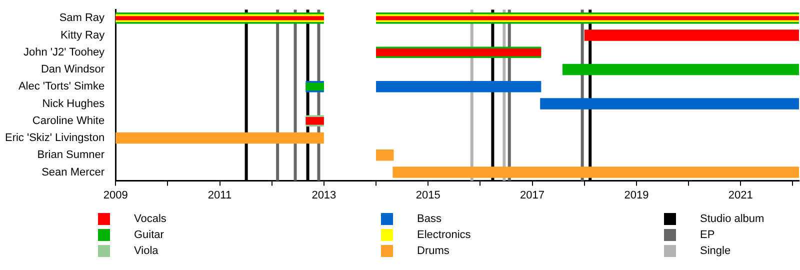 This screenshot has height=270, width=800. I want to click on y-tick-label: Sean Mercer, so click(73, 172).